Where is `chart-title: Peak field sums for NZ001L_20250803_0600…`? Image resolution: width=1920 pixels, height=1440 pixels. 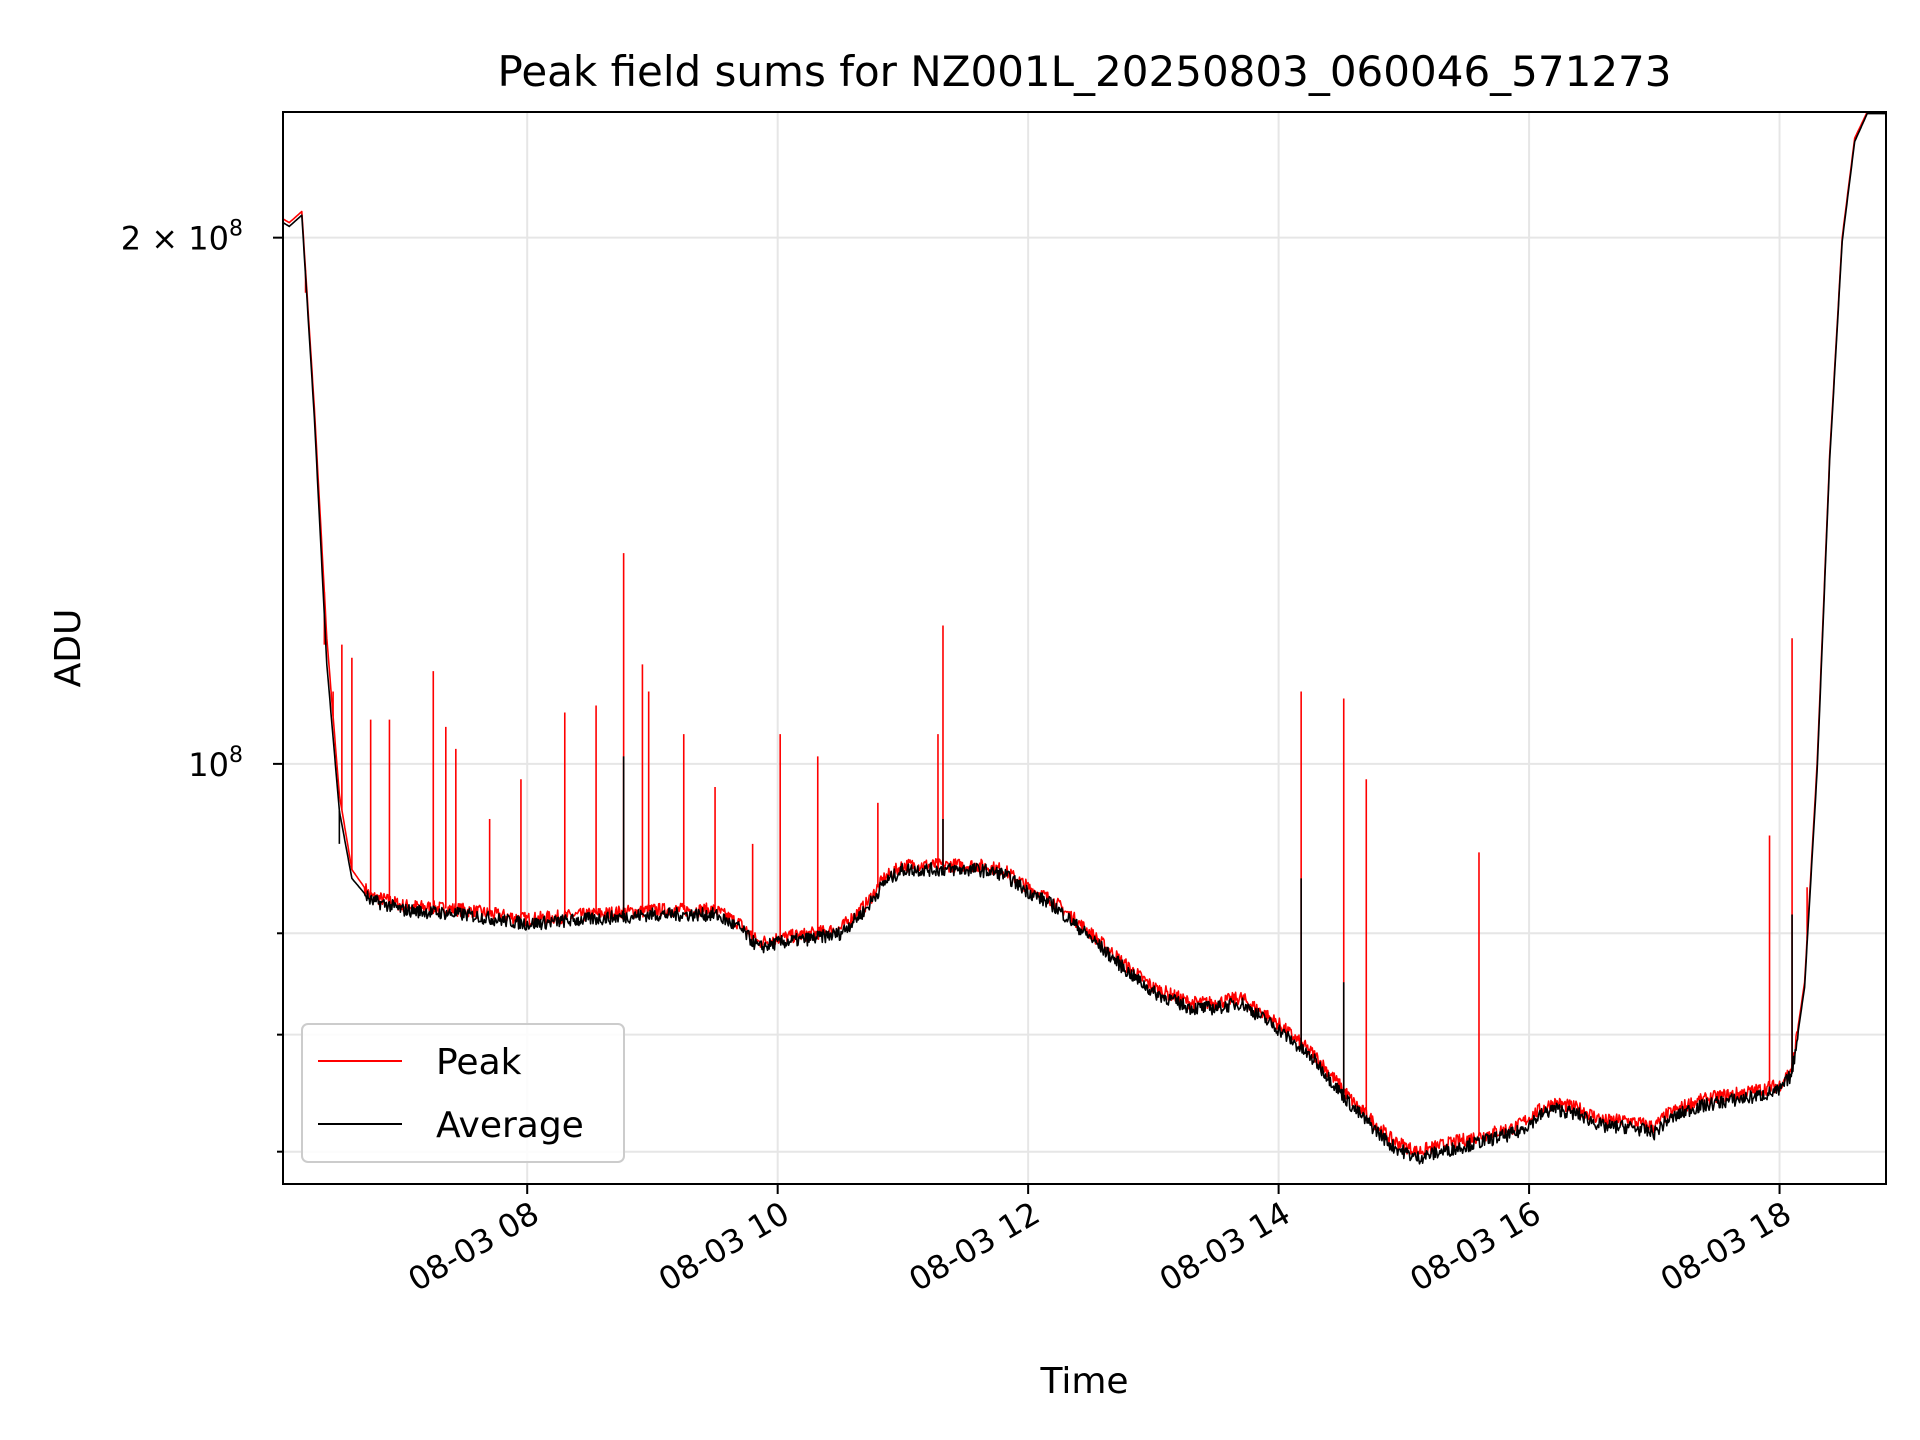
chart-title: Peak field sums for NZ001L_20250803_0600… is located at coordinates (1085, 71).